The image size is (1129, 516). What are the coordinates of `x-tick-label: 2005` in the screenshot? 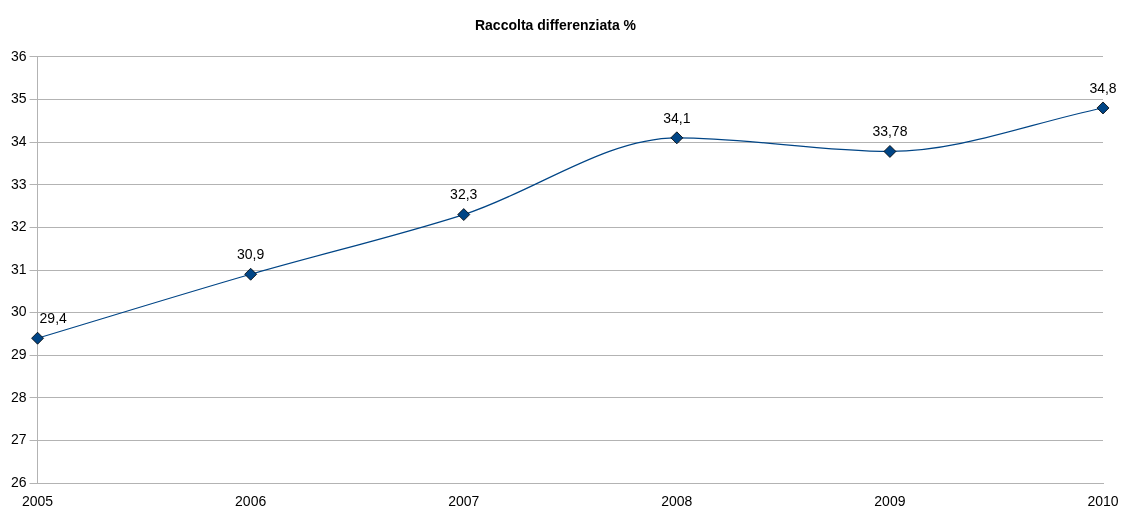 It's located at (37, 501).